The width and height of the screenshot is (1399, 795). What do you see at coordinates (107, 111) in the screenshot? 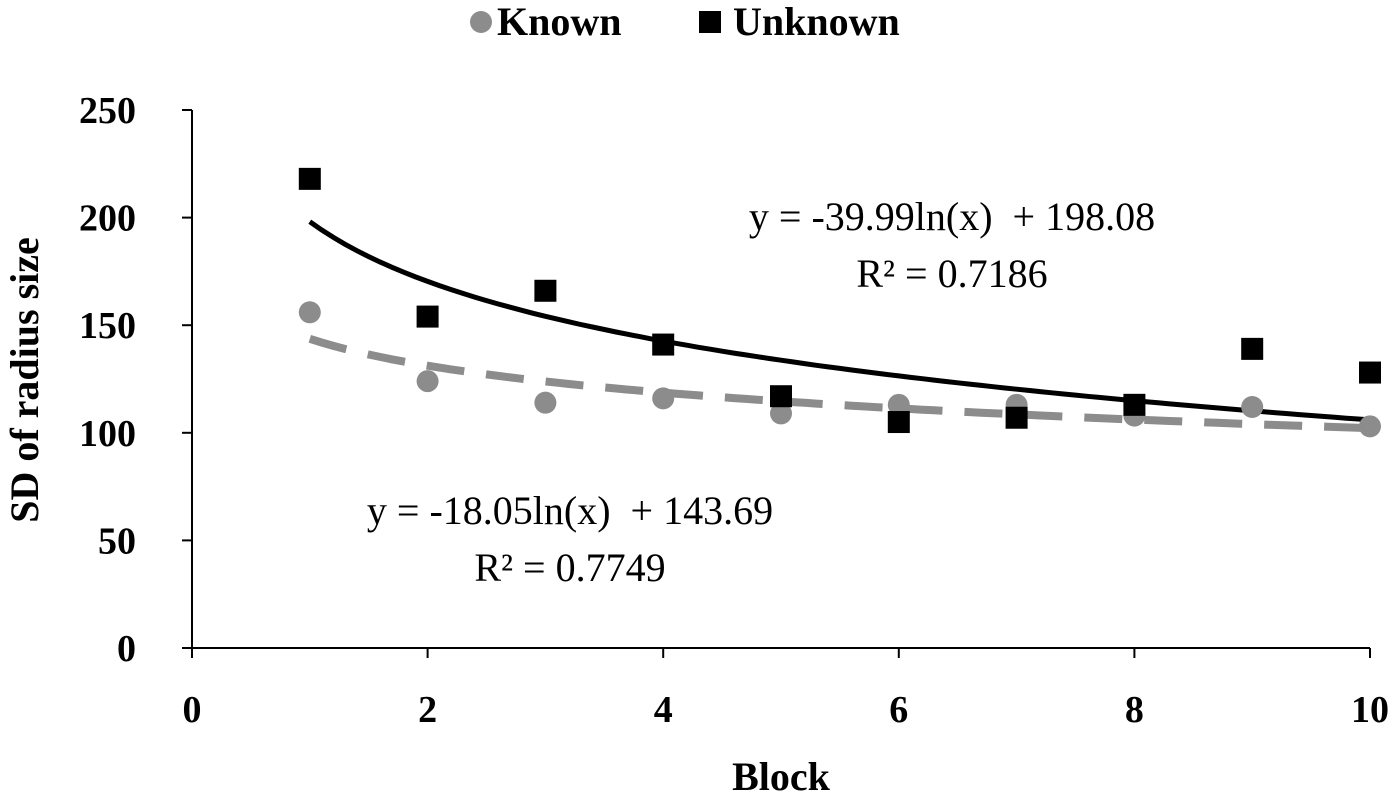
I see `y-tick-label: 250` at bounding box center [107, 111].